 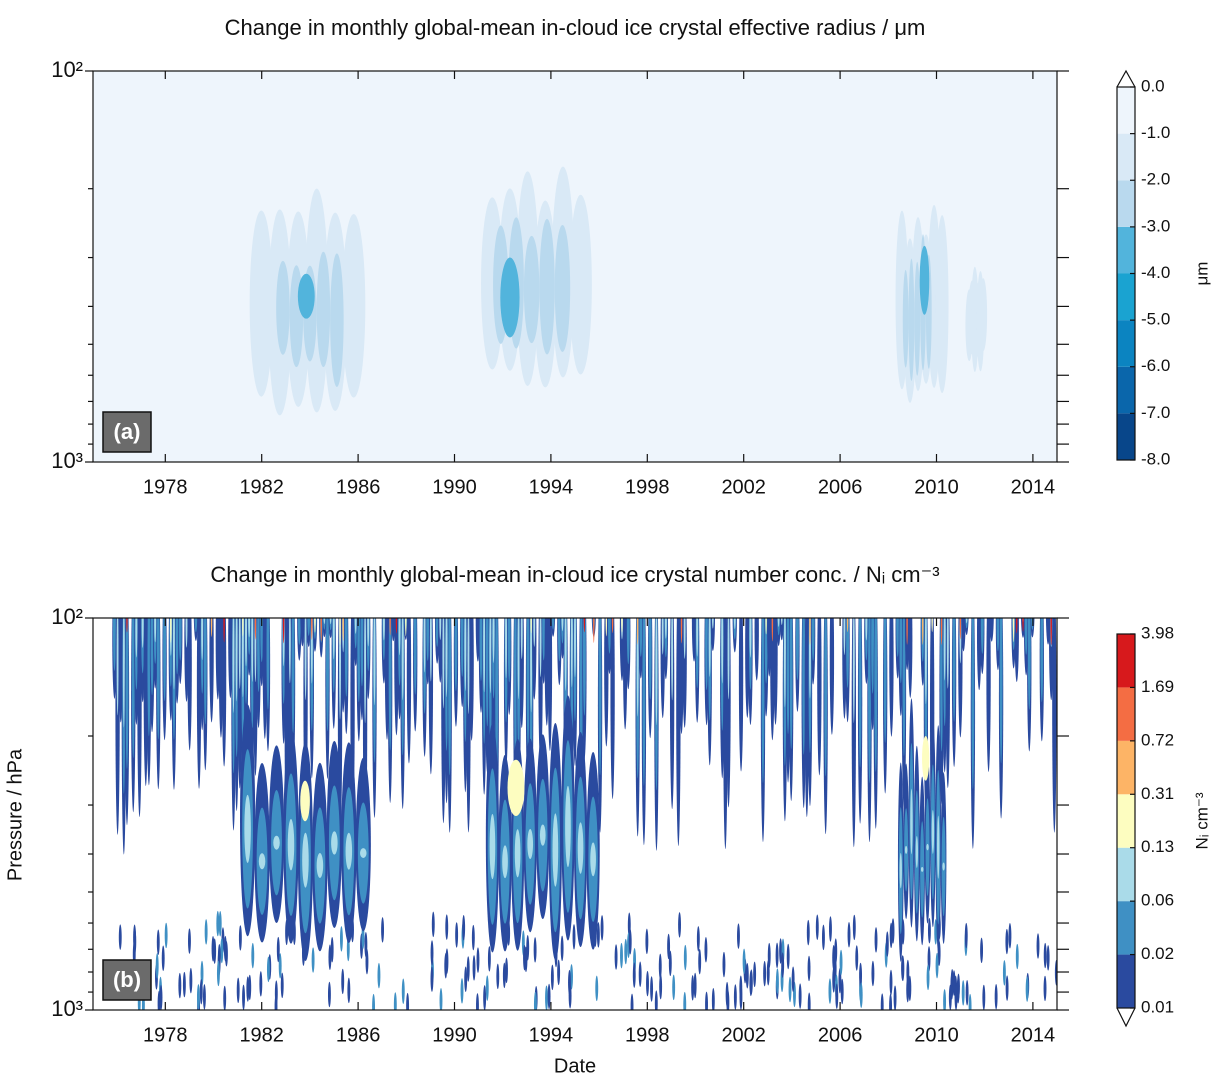 What do you see at coordinates (647, 1035) in the screenshot?
I see `x-tick-label: 1998` at bounding box center [647, 1035].